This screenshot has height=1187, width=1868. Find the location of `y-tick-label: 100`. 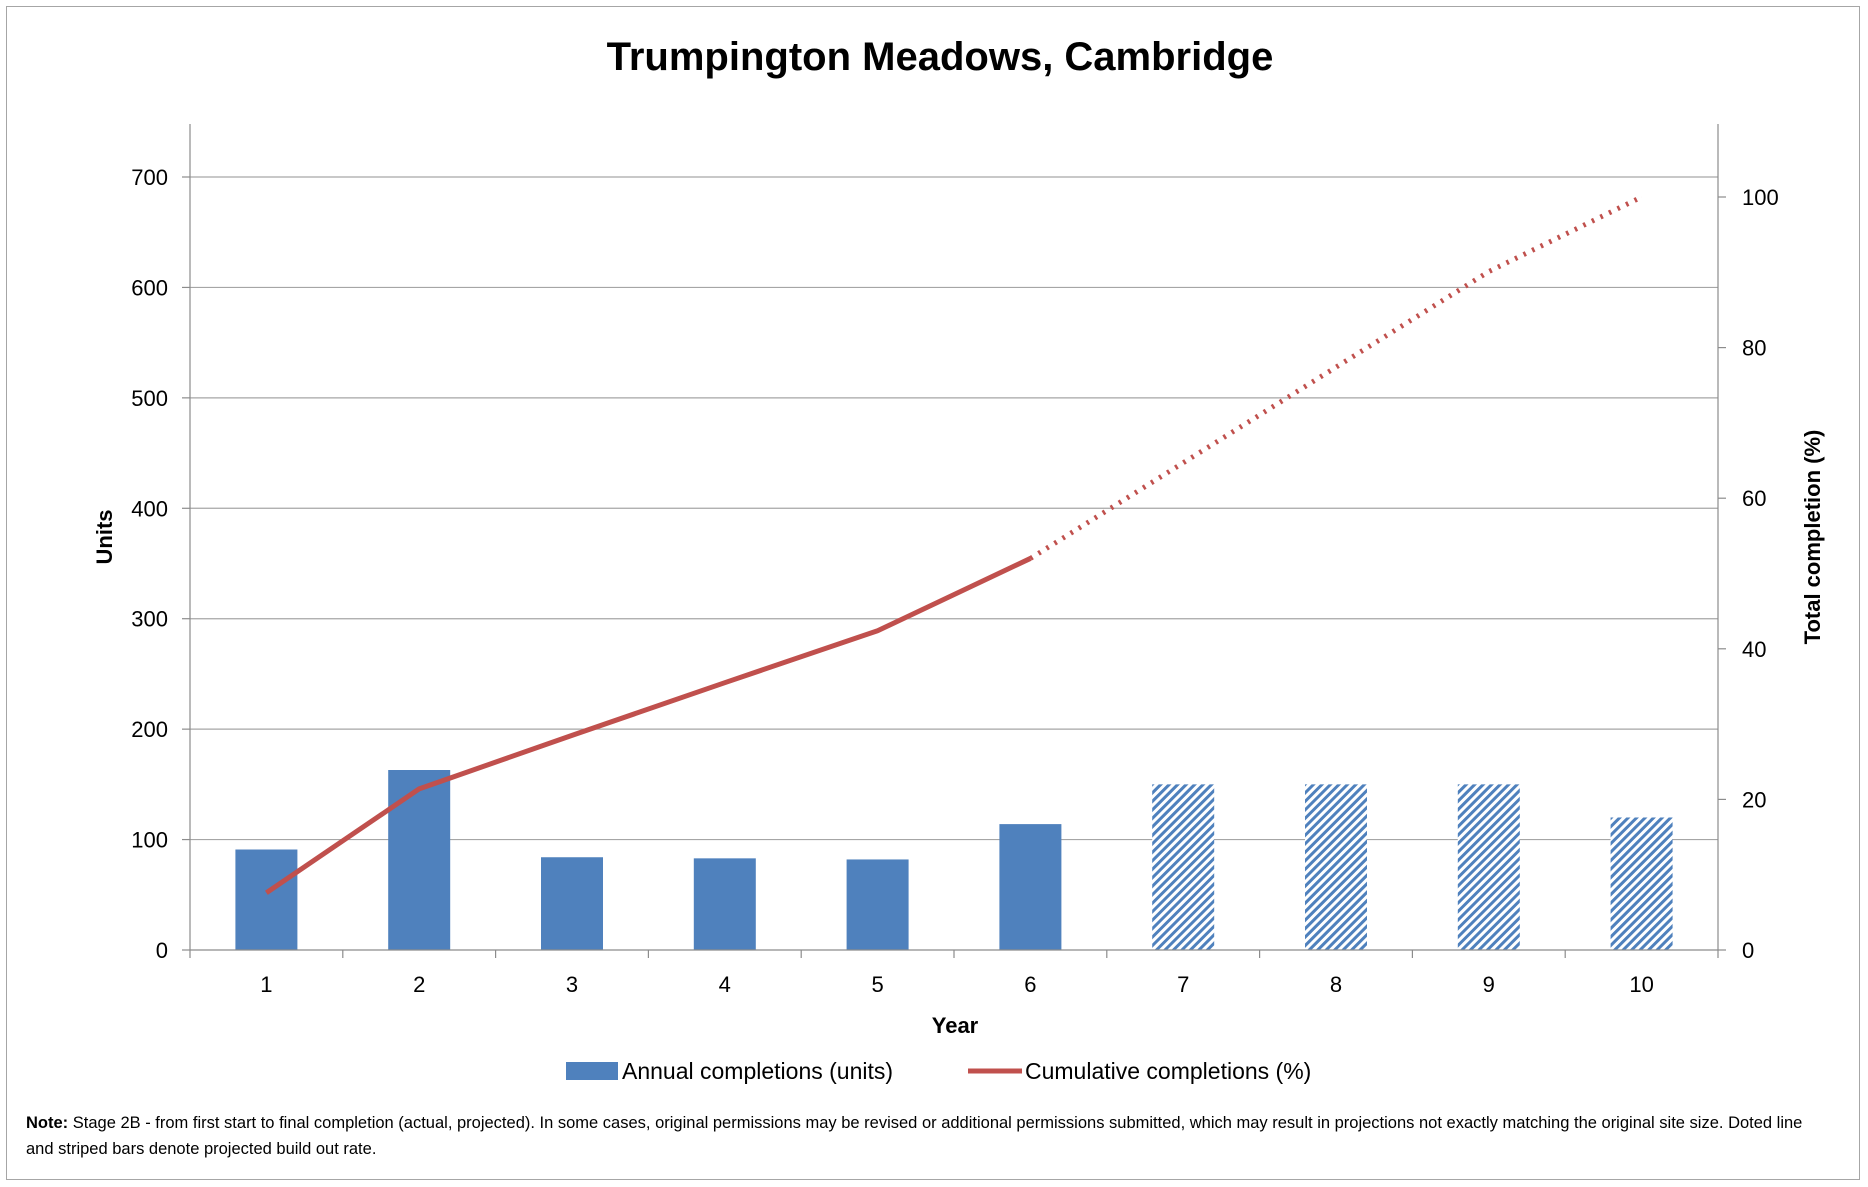

y-tick-label: 100 is located at coordinates (149, 840).